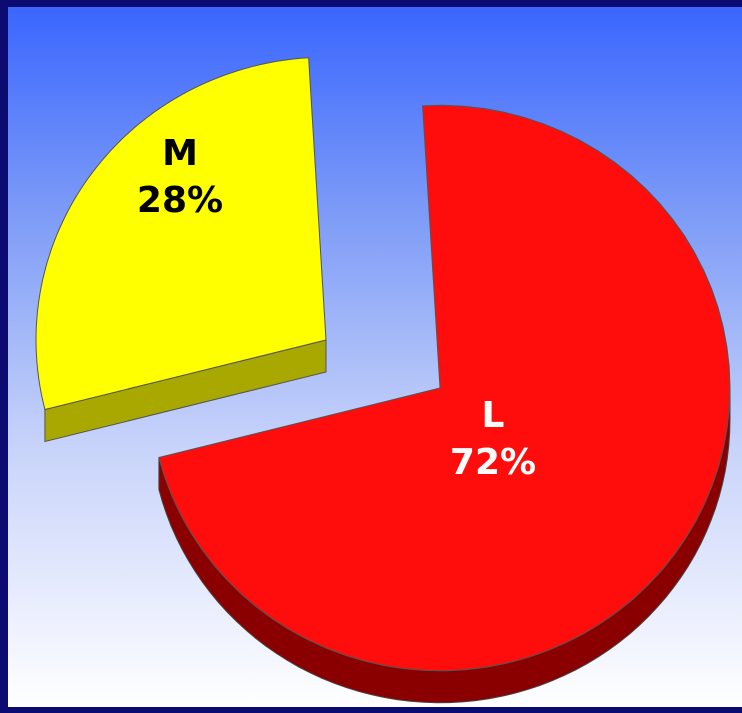 This screenshot has height=713, width=742. I want to click on slice-m-value-label: 28%, so click(180, 200).